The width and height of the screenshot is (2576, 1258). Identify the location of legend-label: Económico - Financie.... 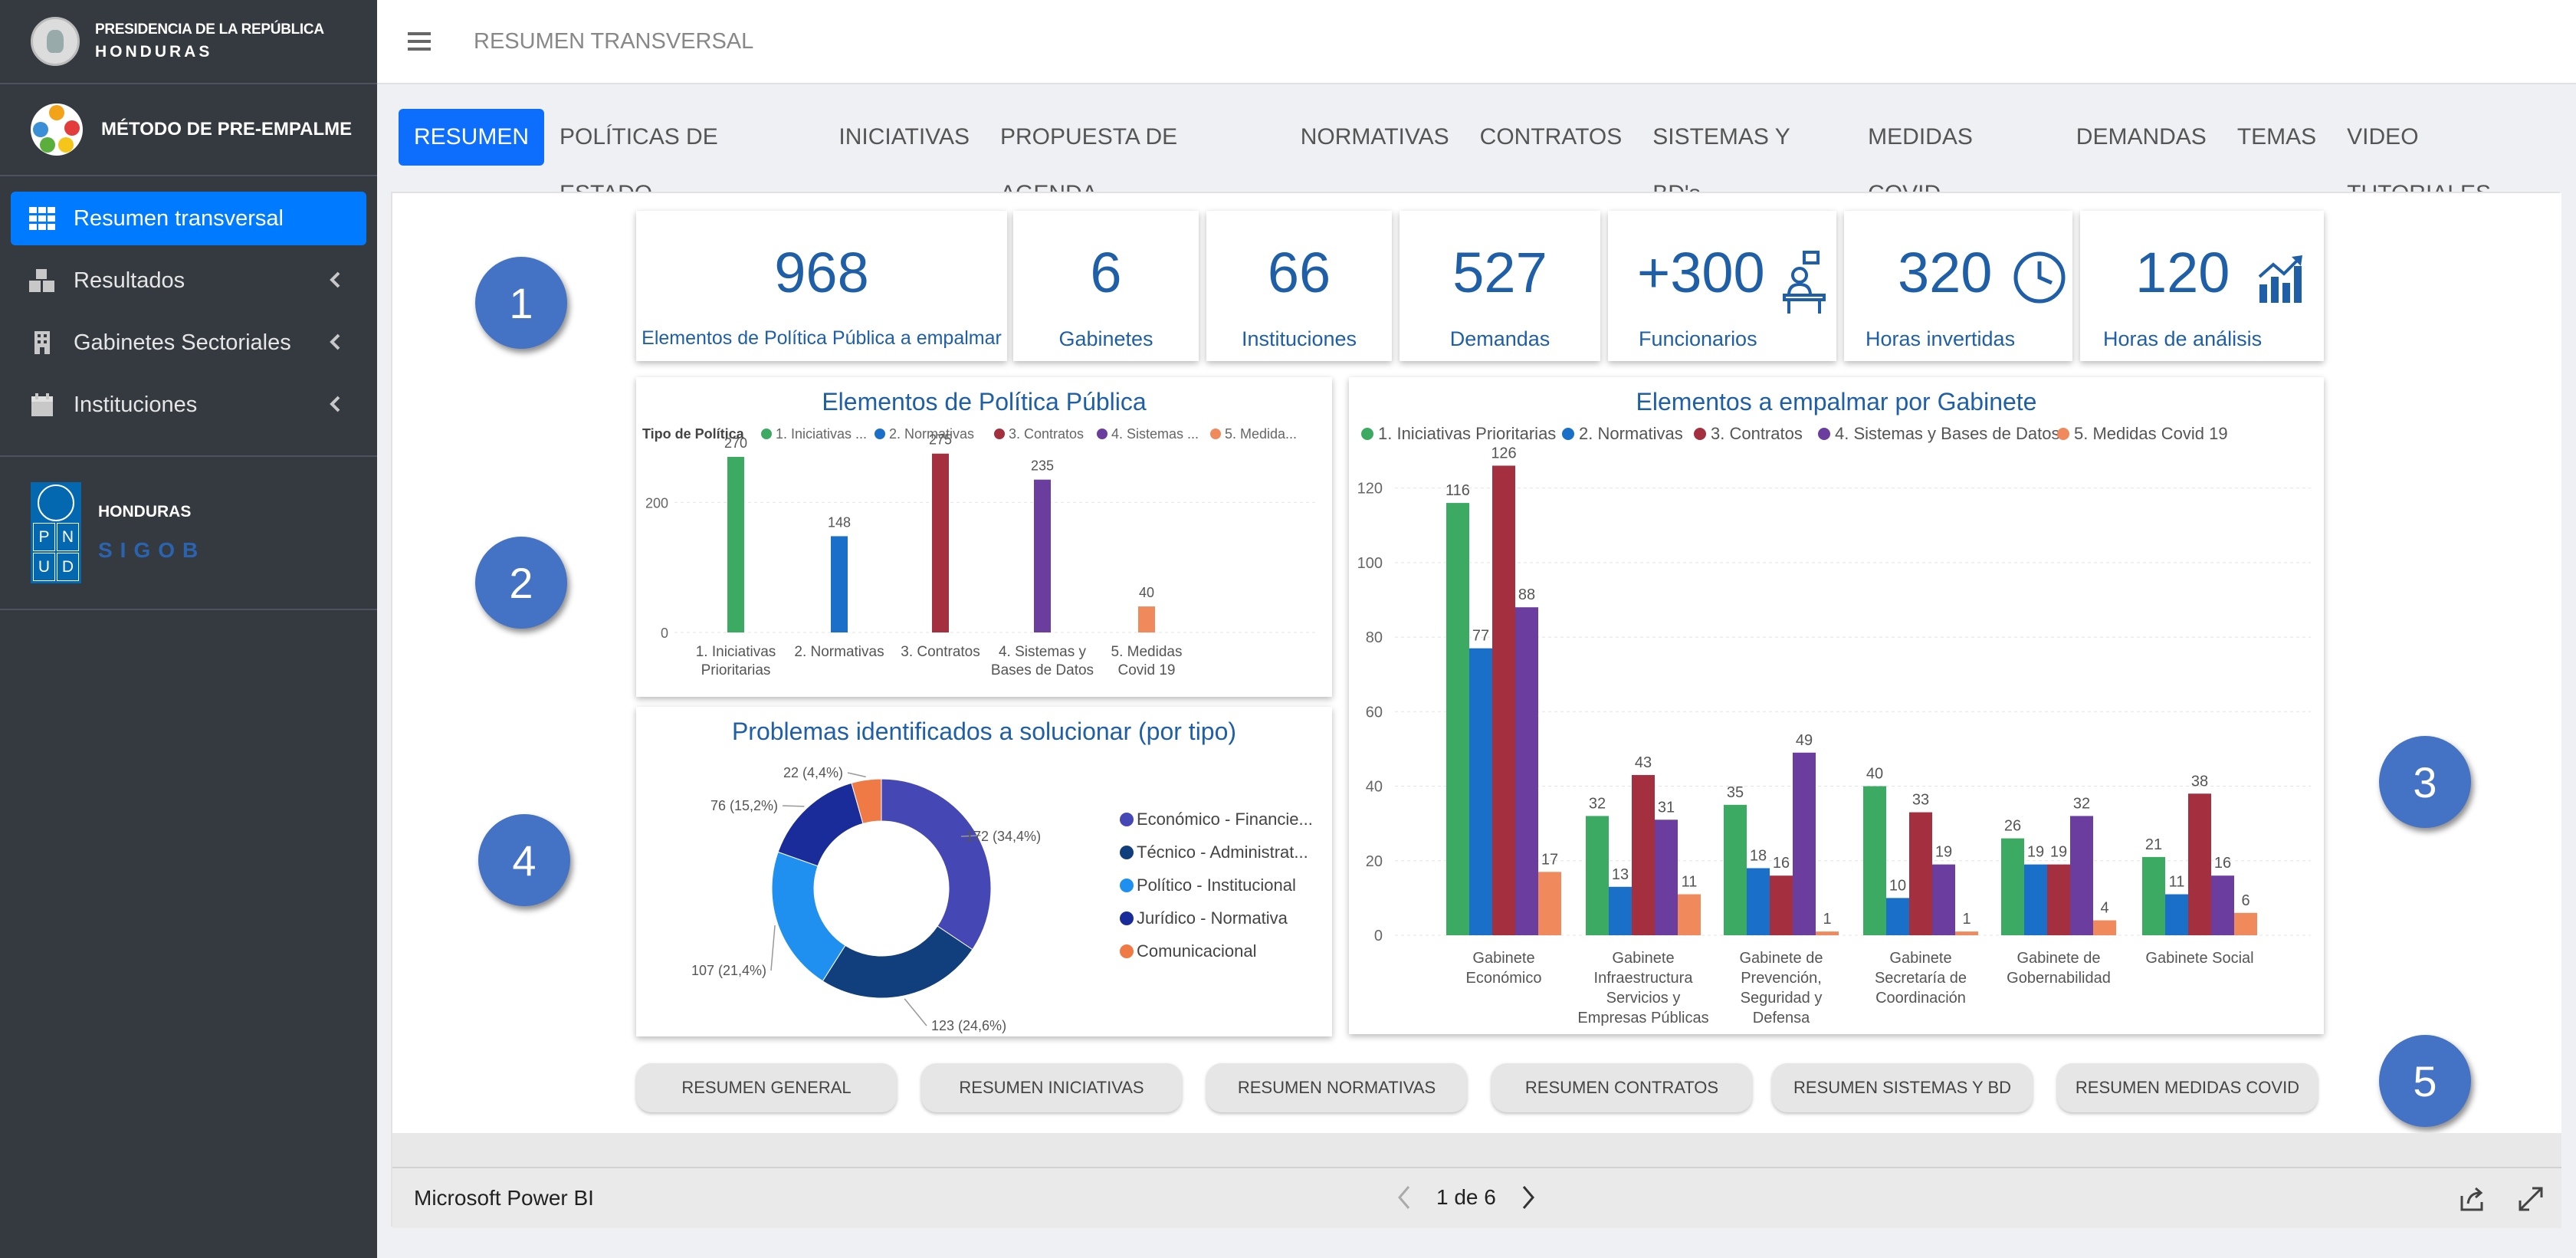
(1225, 819).